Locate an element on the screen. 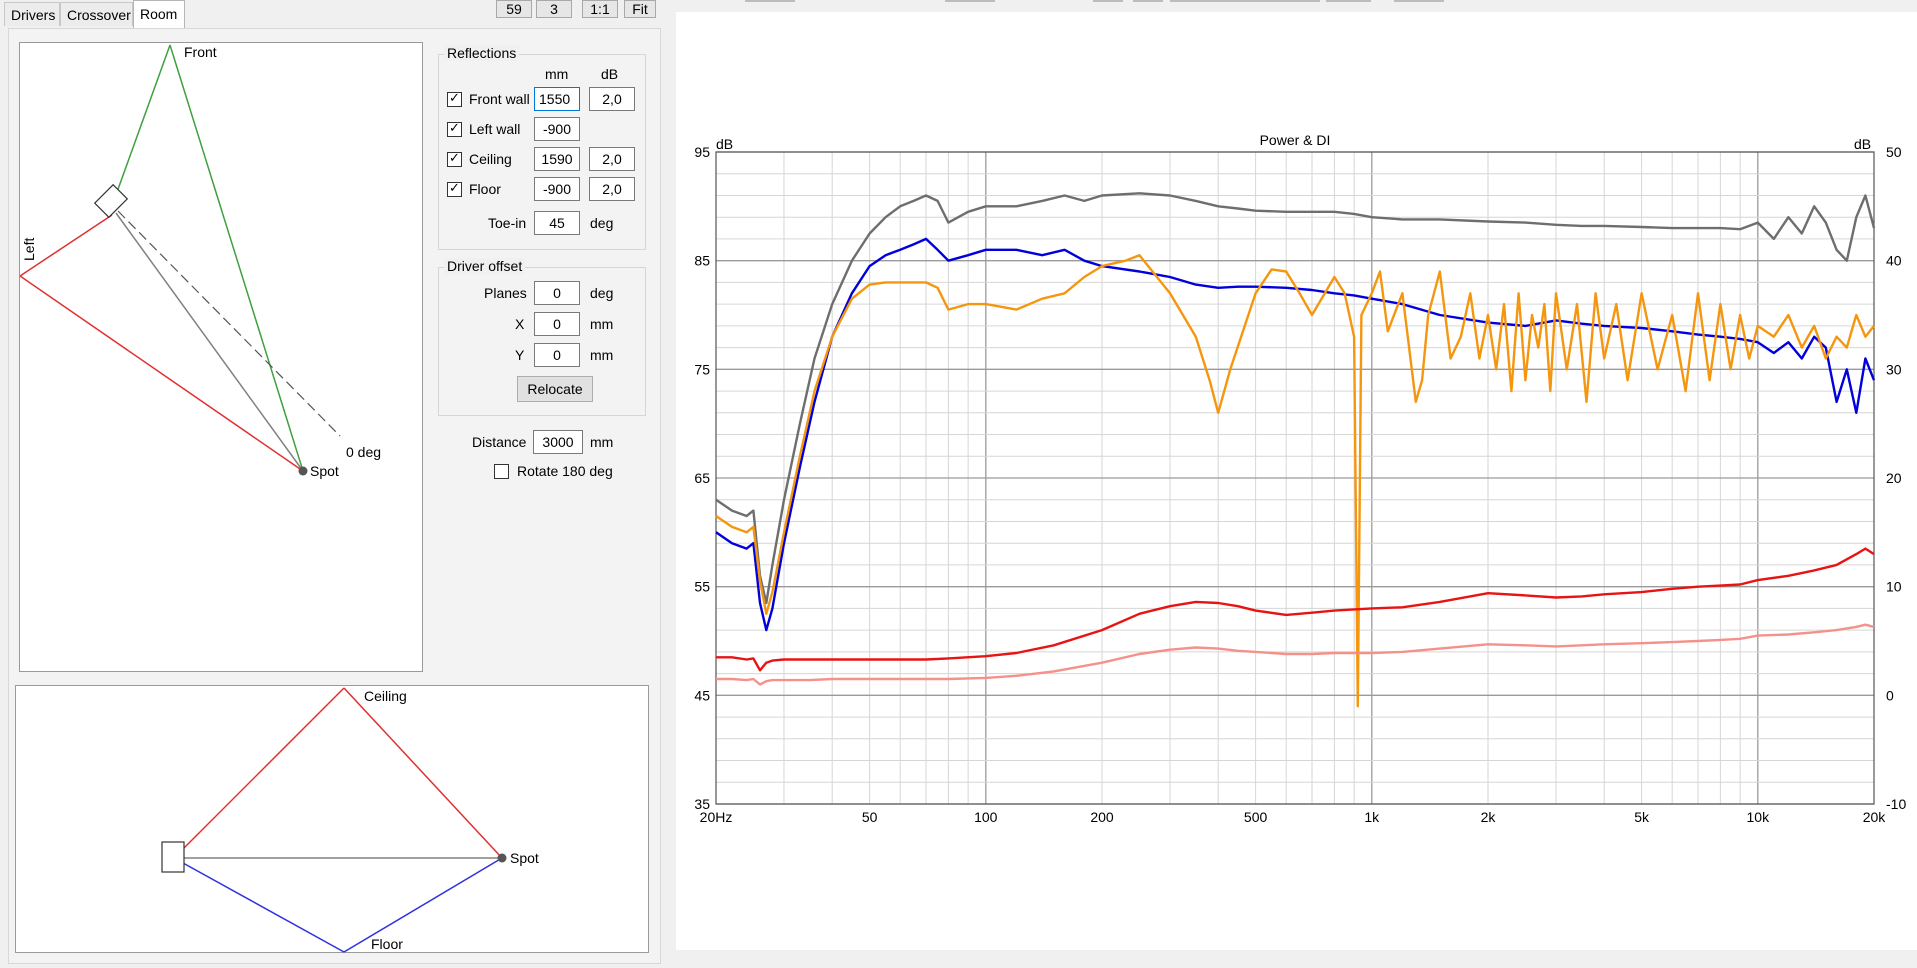  front-wall-mm-input: 1550 is located at coordinates (557, 99).